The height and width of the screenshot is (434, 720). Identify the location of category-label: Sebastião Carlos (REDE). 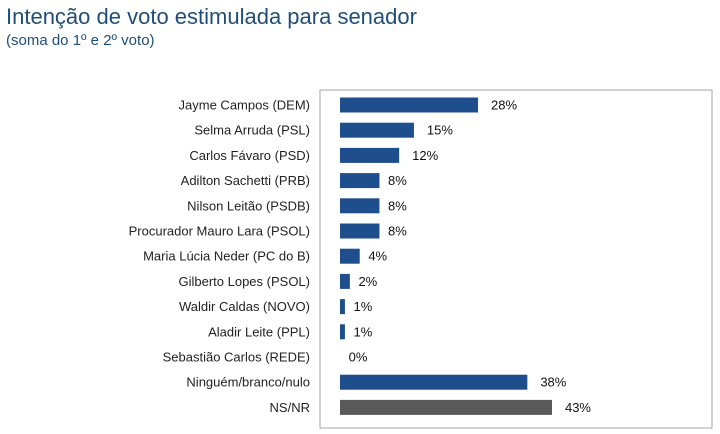
(236, 357).